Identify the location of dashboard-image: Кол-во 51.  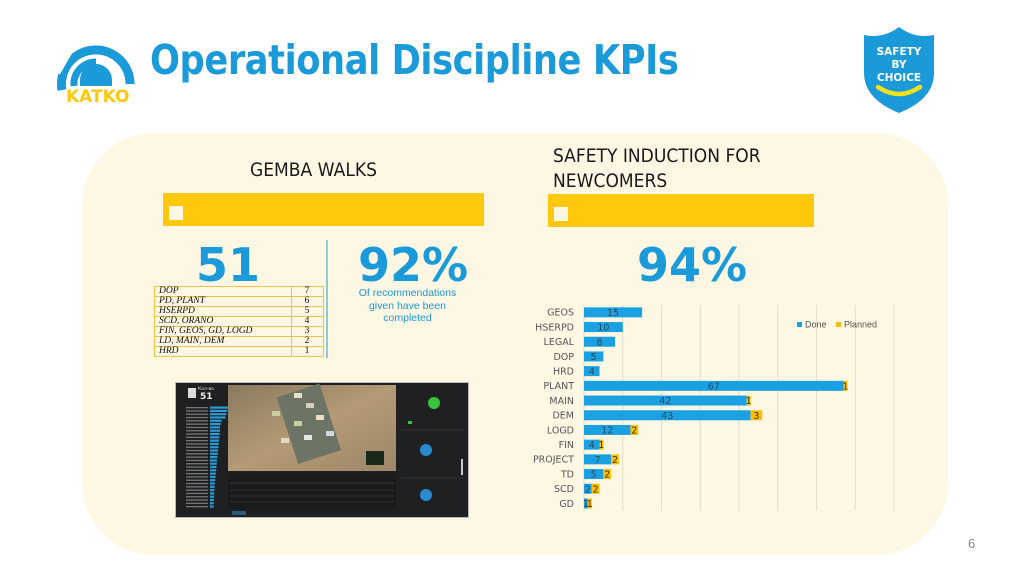
(322, 450).